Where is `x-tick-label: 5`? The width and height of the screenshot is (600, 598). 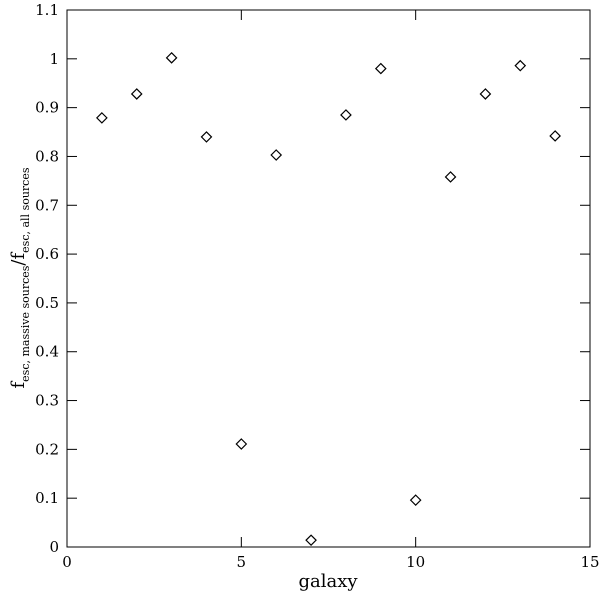 x-tick-label: 5 is located at coordinates (242, 562).